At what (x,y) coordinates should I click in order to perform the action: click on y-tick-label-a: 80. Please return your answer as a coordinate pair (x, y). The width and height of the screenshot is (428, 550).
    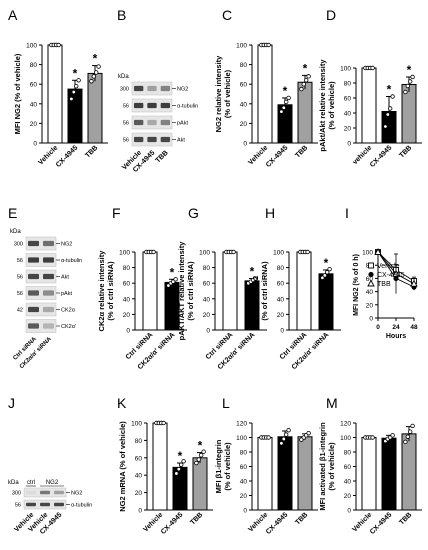
    Looking at the image, I should click on (34, 65).